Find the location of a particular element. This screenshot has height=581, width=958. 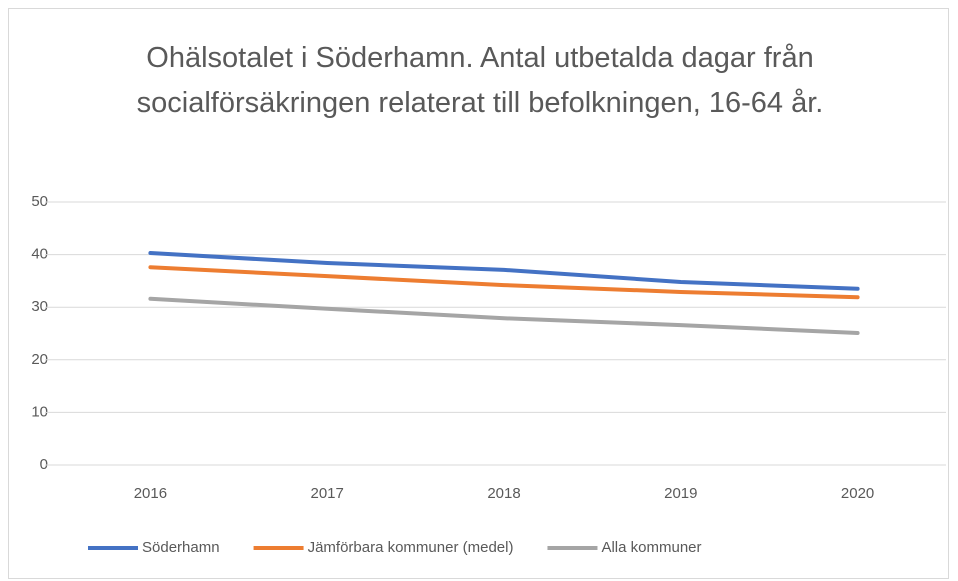

x-tick-label: 2016 is located at coordinates (150, 493).